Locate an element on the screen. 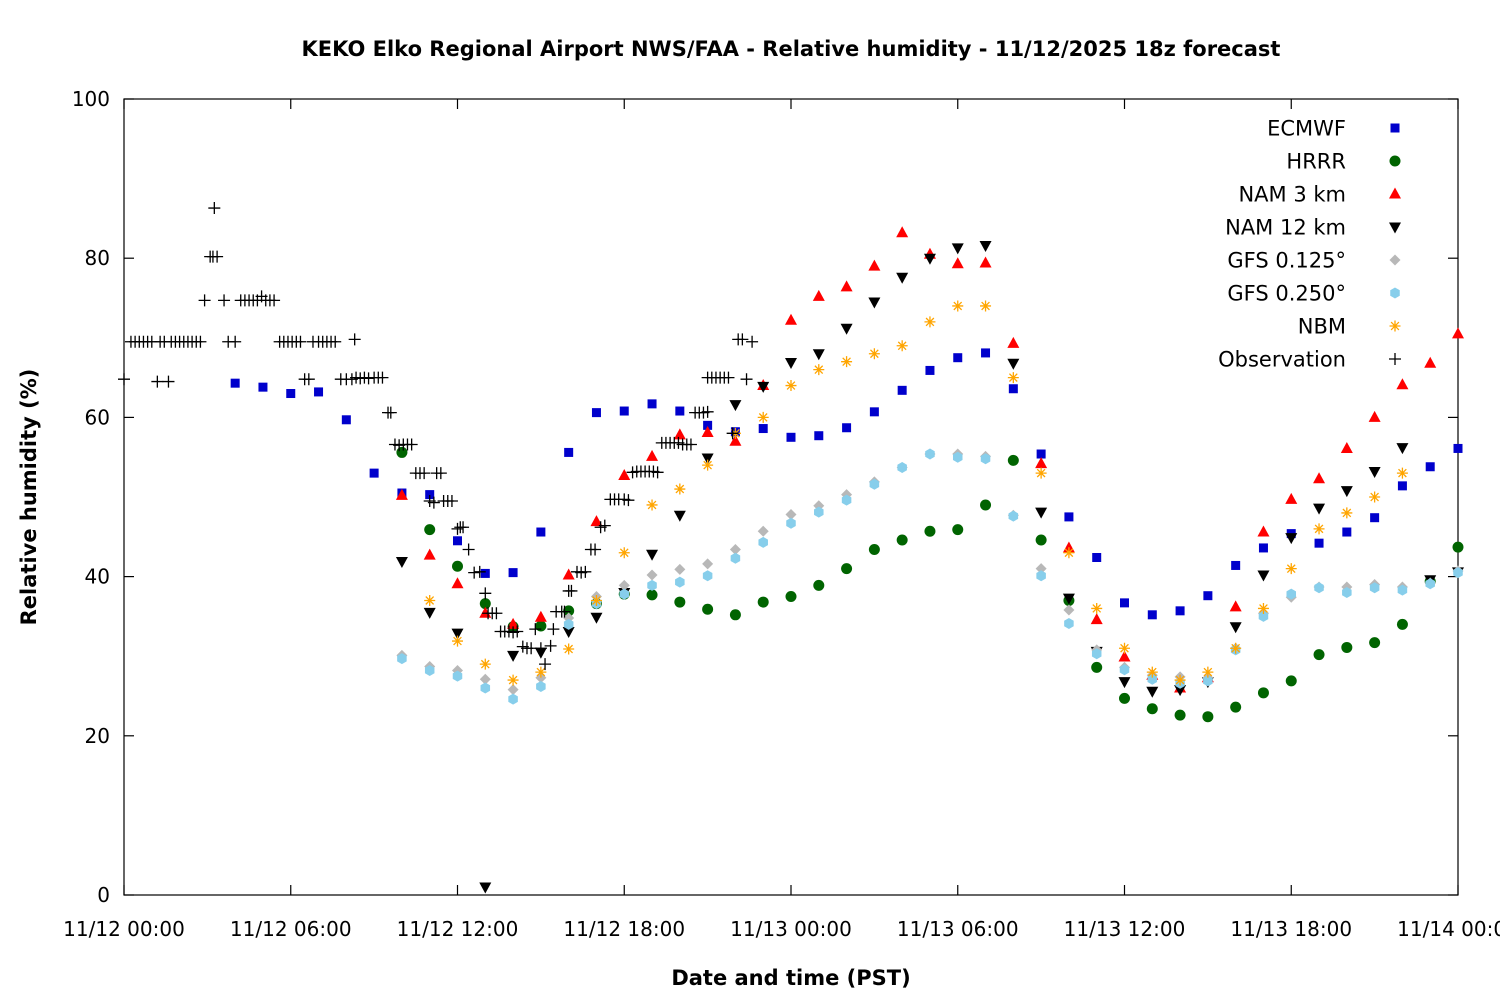  legend-label: GFS 0.125° is located at coordinates (1286, 261).